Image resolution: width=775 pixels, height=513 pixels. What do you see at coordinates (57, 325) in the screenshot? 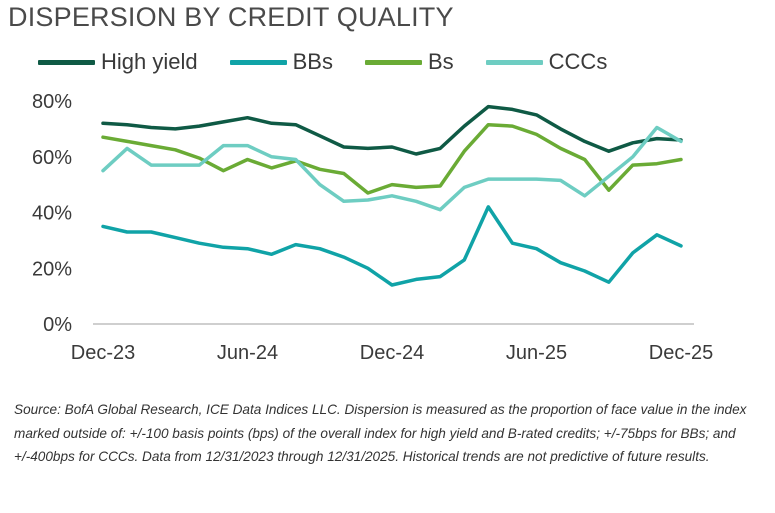
I see `y-tick-label: 0%` at bounding box center [57, 325].